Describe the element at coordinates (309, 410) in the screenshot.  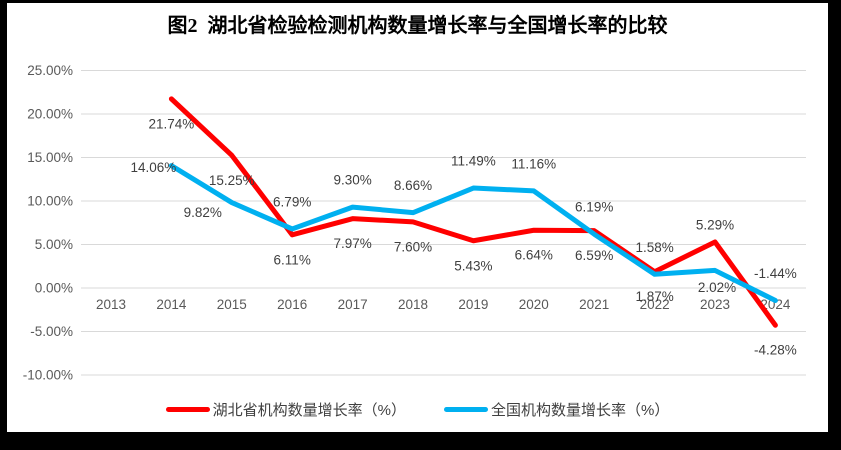
I see `legend-label-hubei: 湖北省机构数量增长率（%）` at that location.